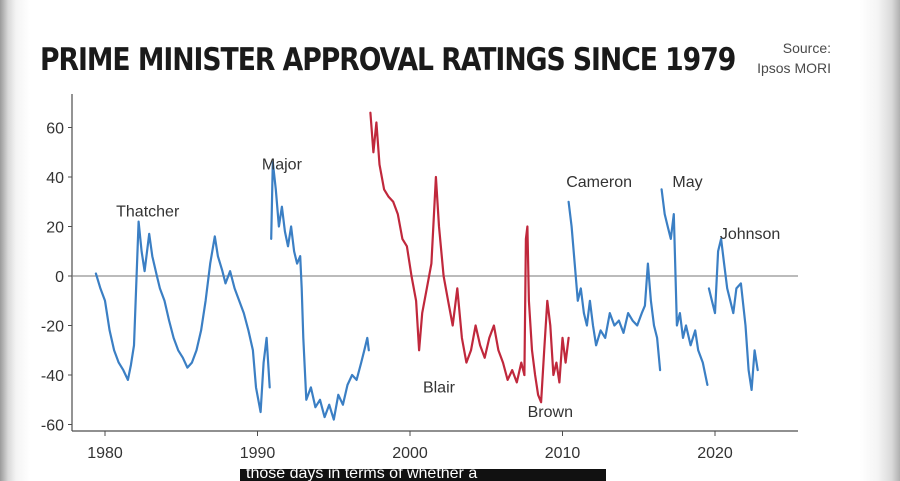 The image size is (900, 481). Describe the element at coordinates (733, 314) in the screenshot. I see `series-line-johnson` at that location.